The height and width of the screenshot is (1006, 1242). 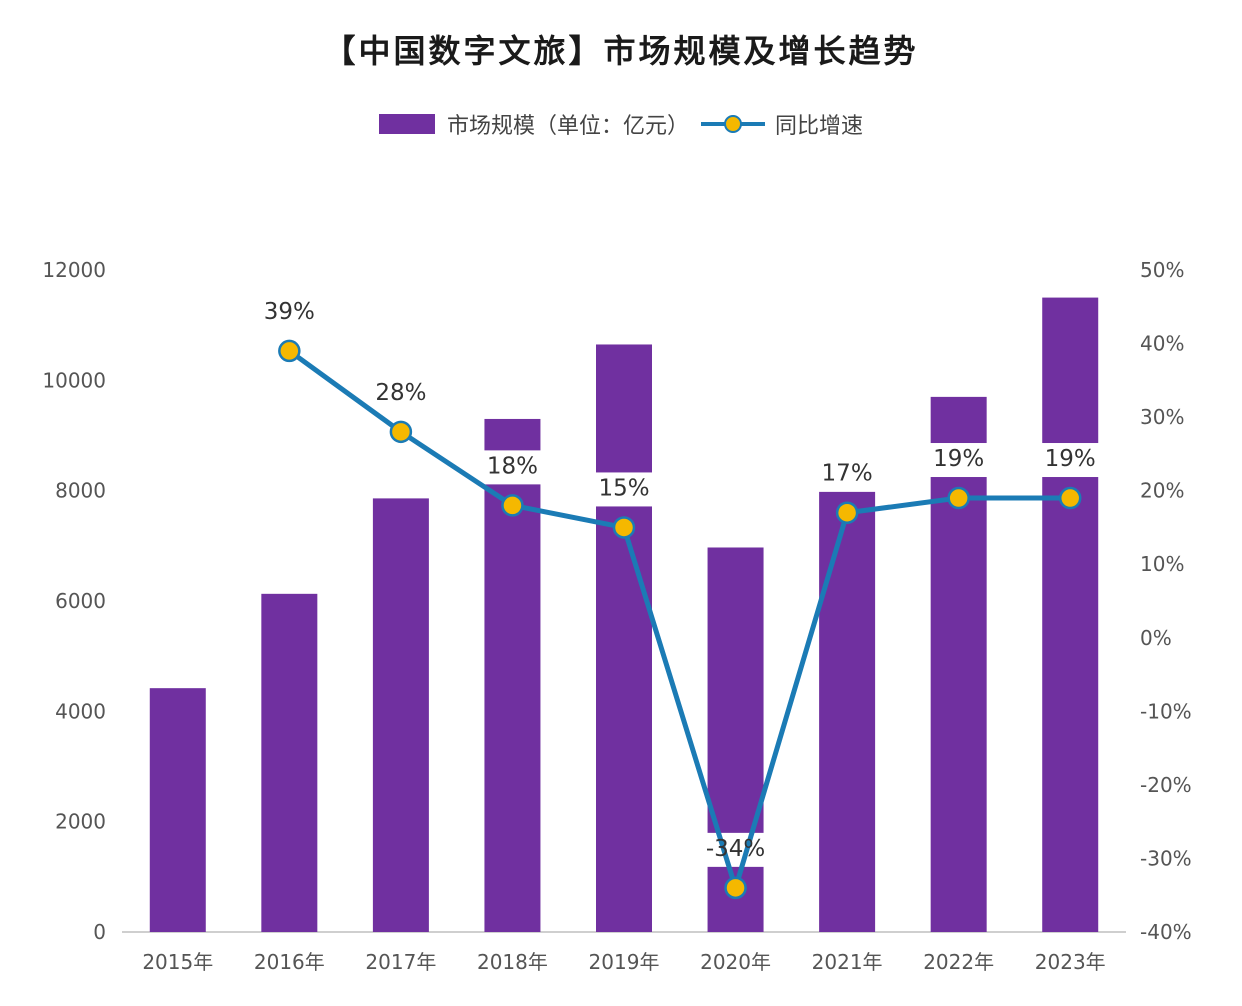 What do you see at coordinates (1166, 785) in the screenshot?
I see `y-right-tick-label: -20%` at bounding box center [1166, 785].